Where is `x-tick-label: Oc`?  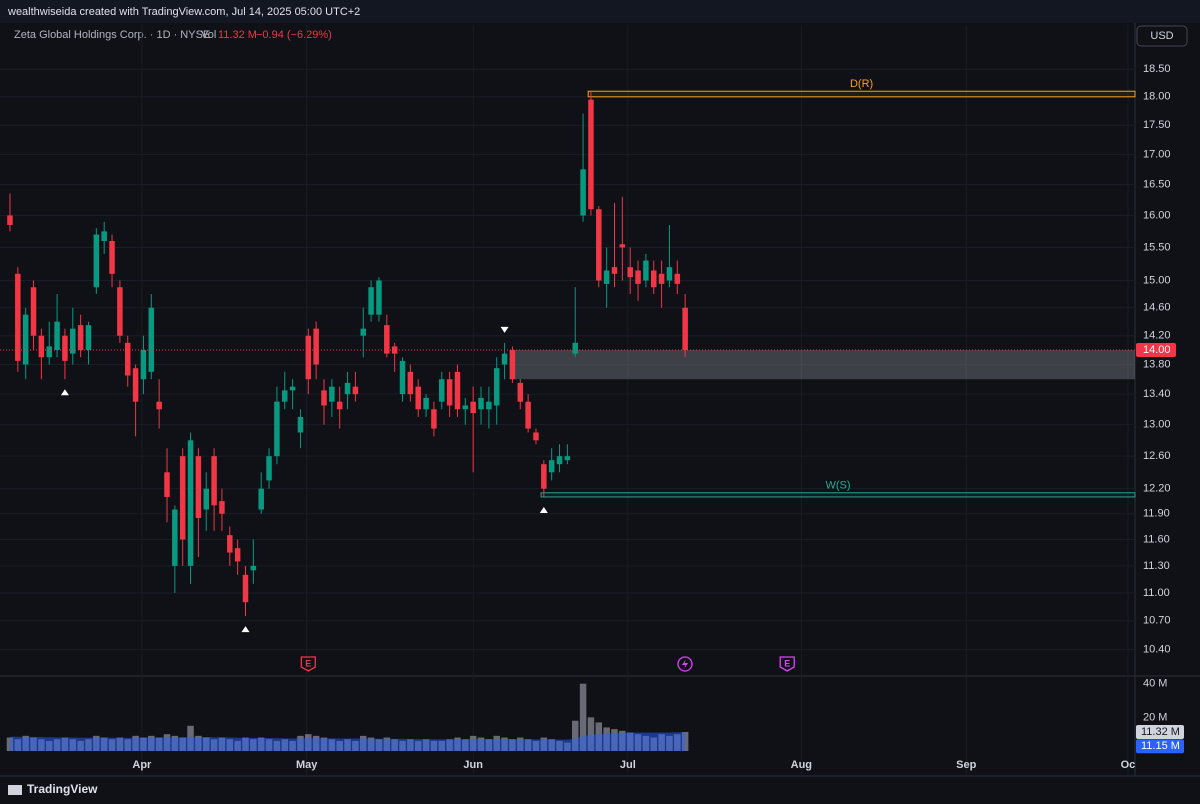
x-tick-label: Oc is located at coordinates (1128, 765).